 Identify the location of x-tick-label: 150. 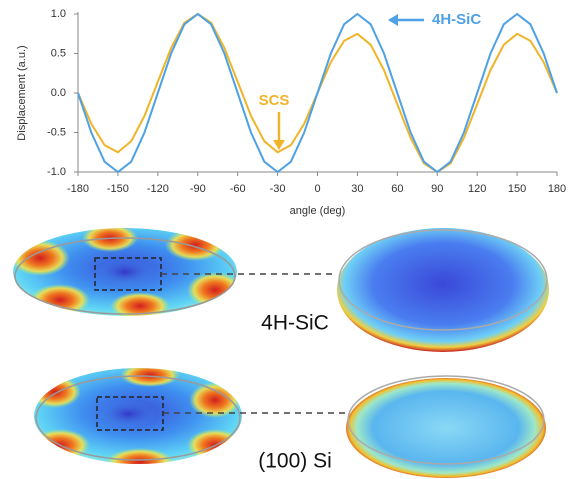
(517, 189).